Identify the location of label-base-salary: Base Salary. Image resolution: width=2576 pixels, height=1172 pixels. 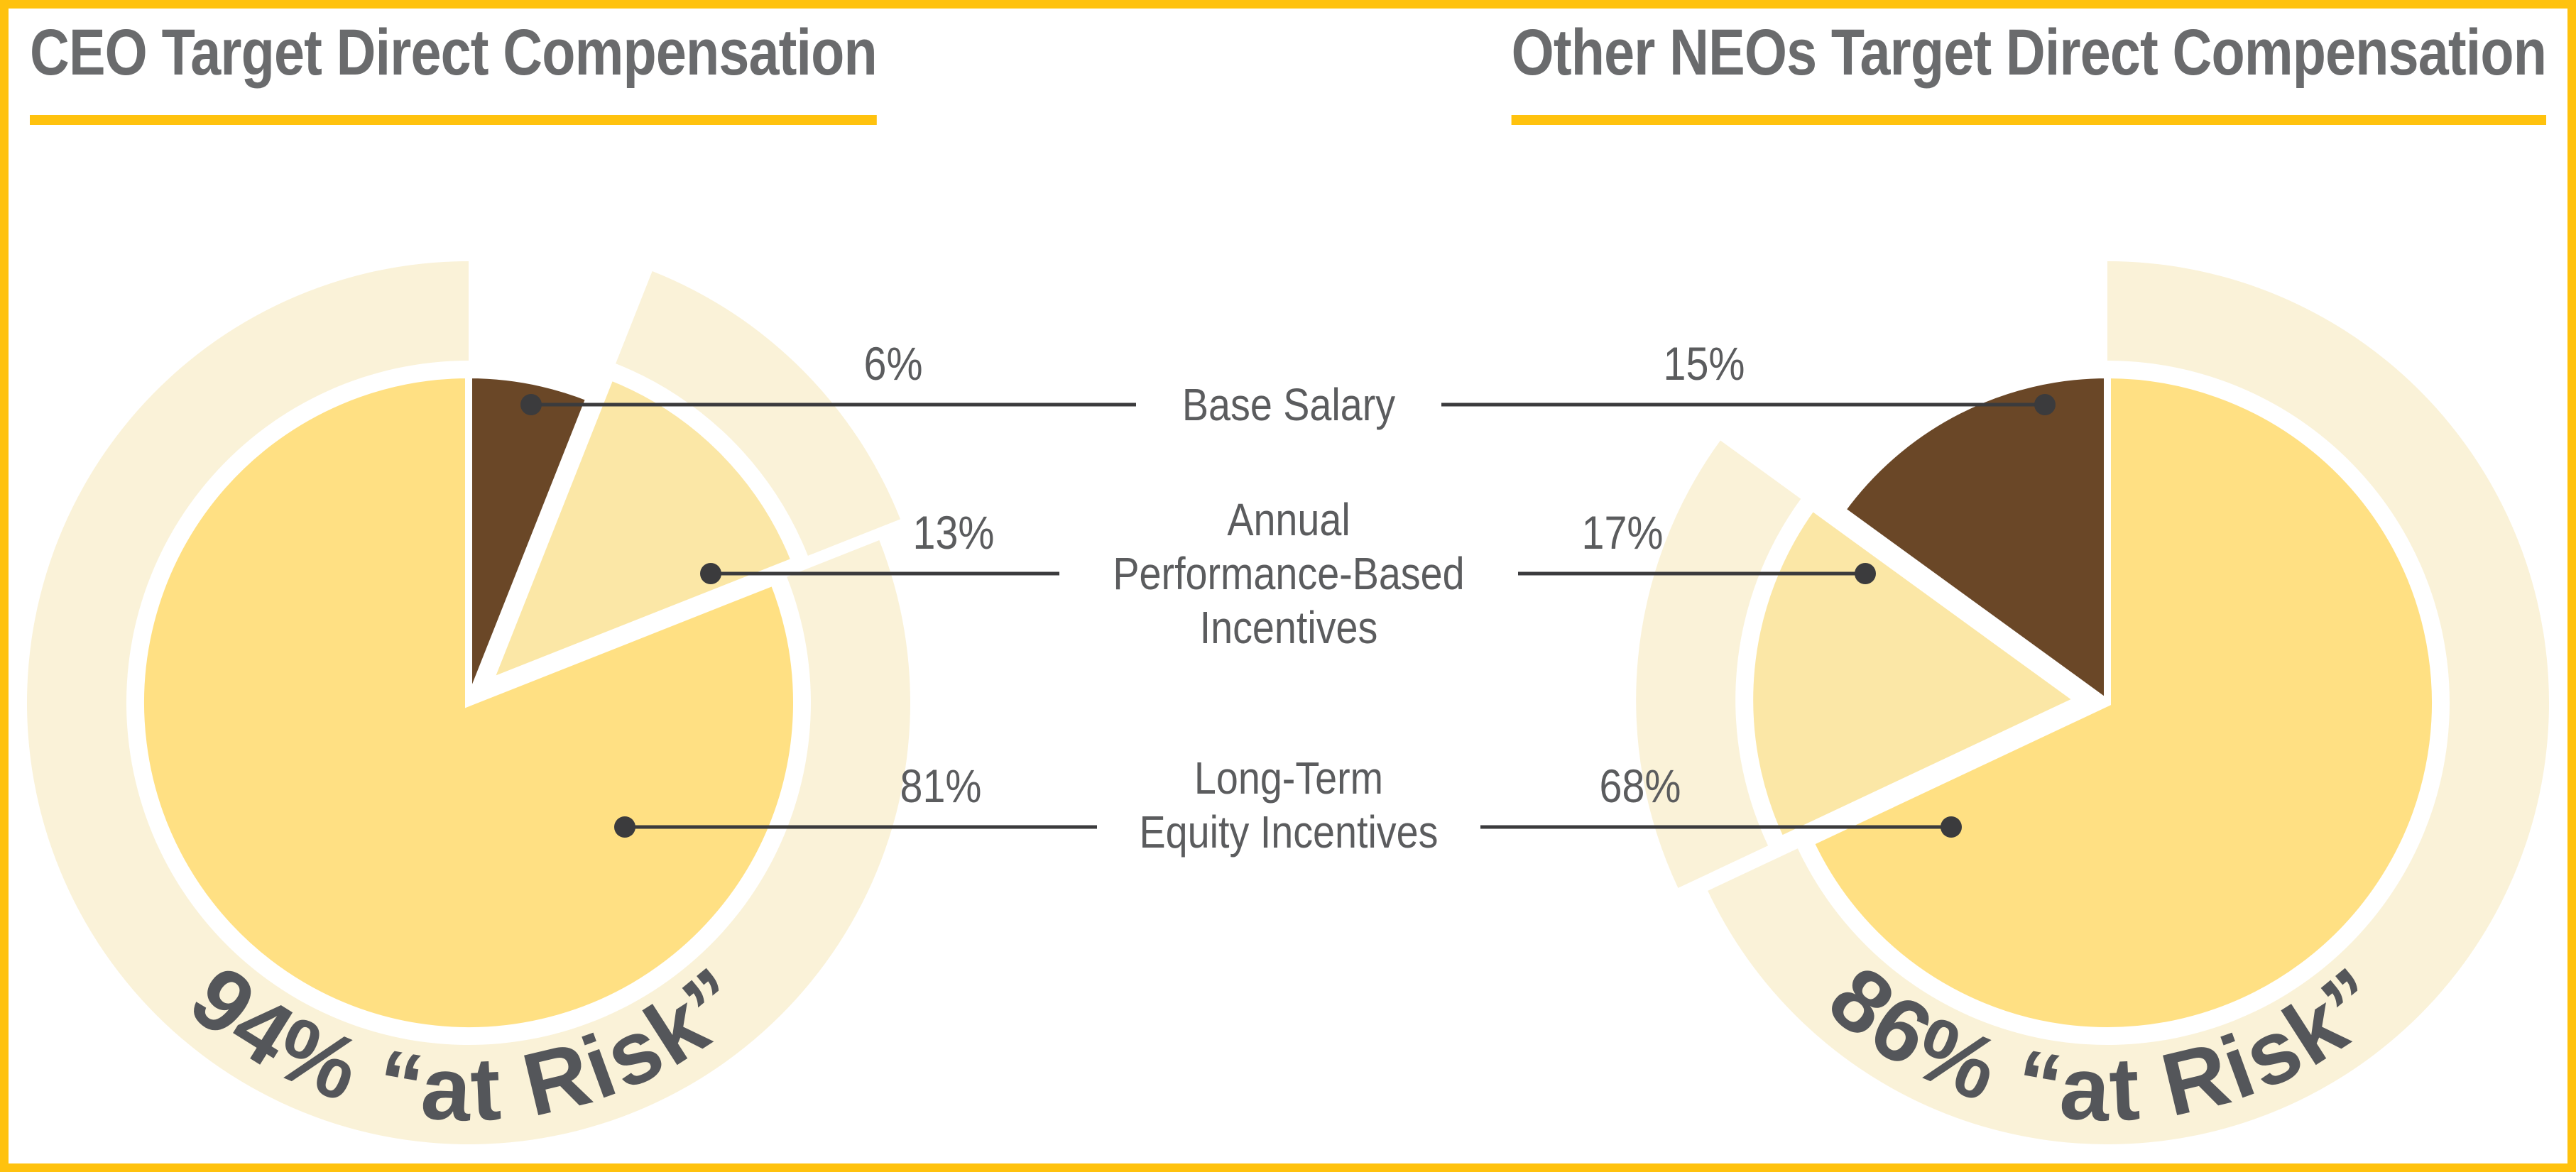
(1288, 404).